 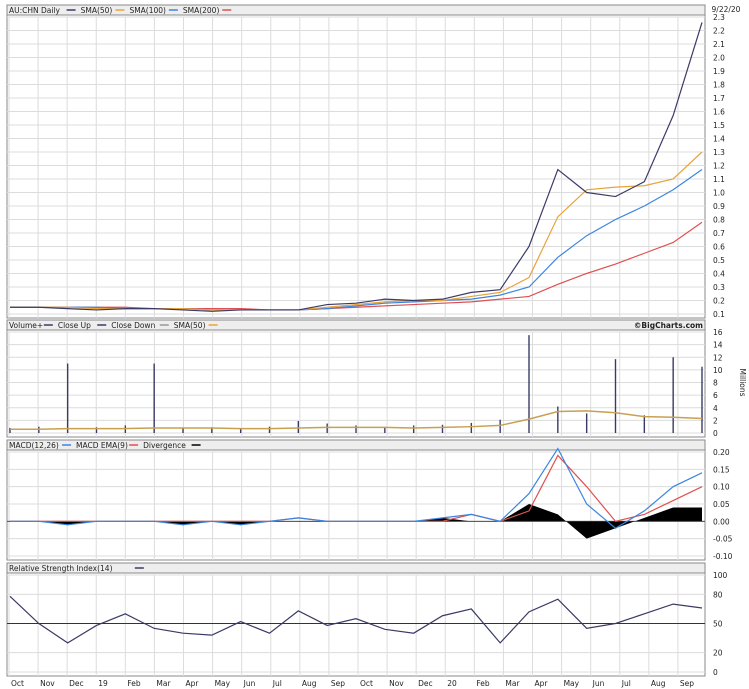 I want to click on xtick-label: 19, so click(x=103, y=683).